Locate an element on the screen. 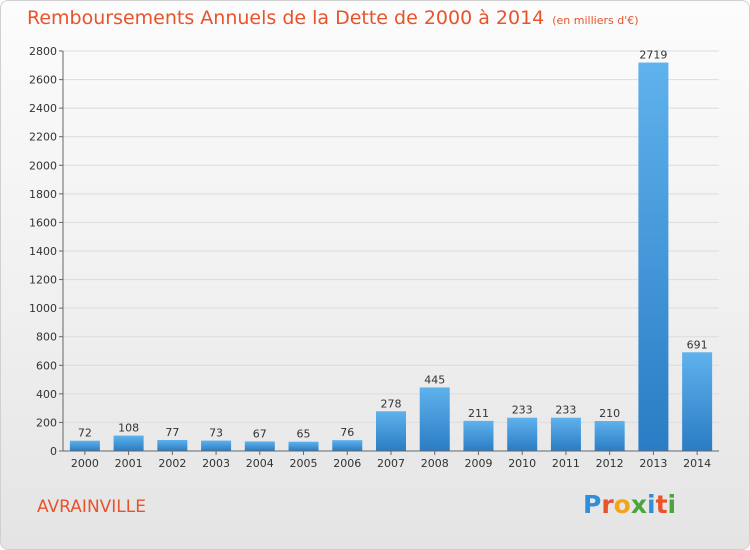  x-tick-label: 2014 is located at coordinates (697, 463).